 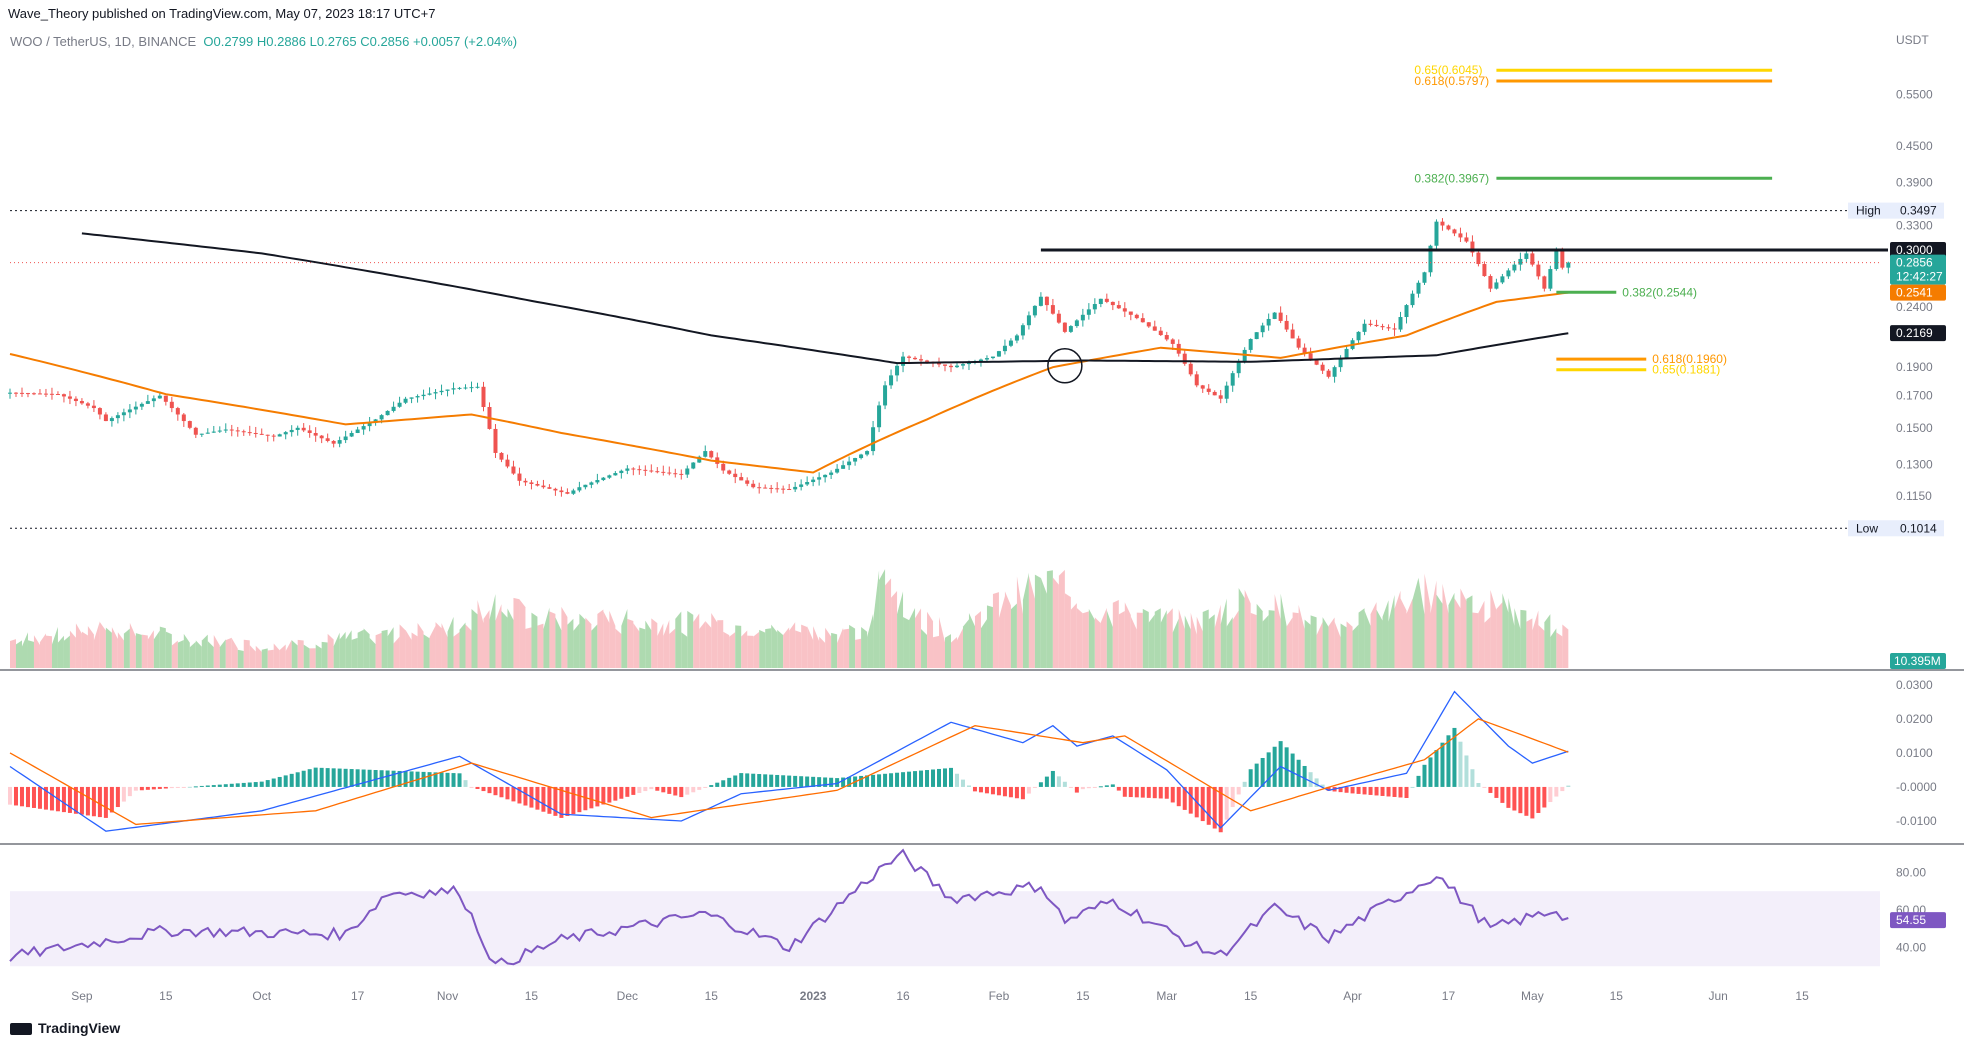 I want to click on level-value: 0.1014, so click(x=1918, y=528).